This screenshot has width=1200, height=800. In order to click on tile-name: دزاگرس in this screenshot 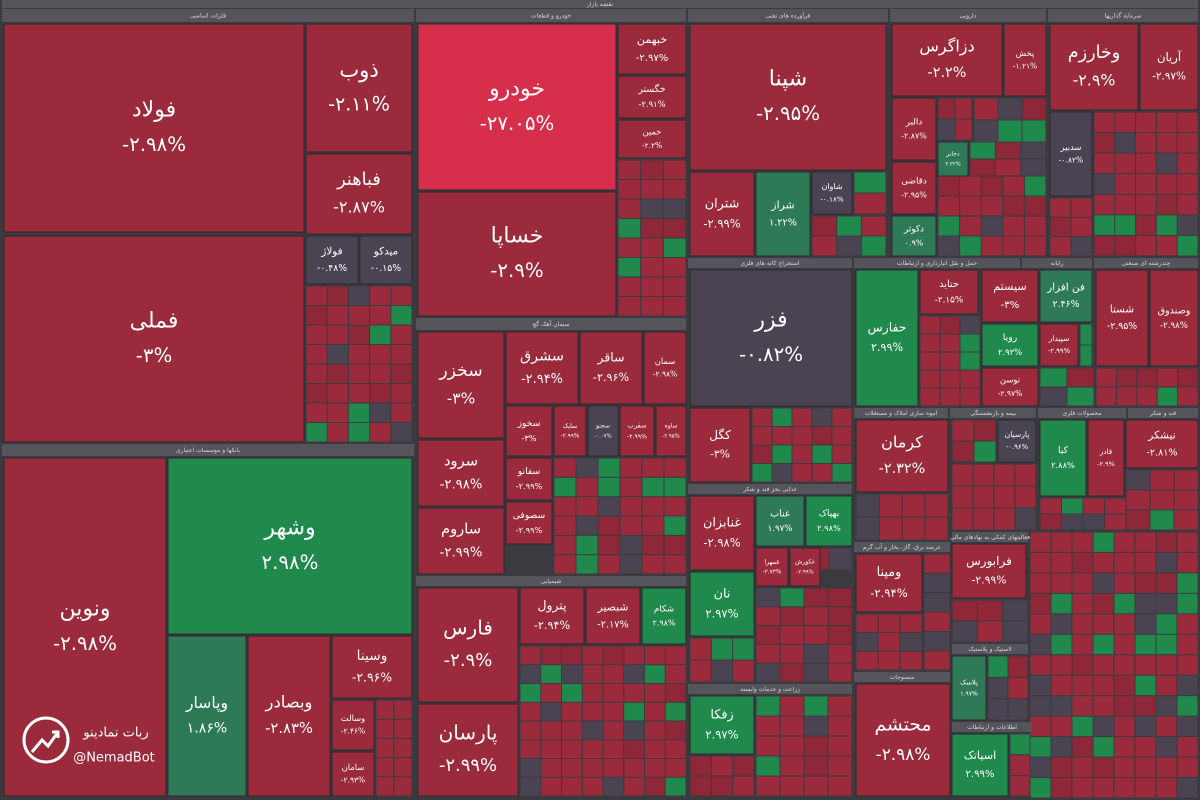, I will do `click(946, 47)`.